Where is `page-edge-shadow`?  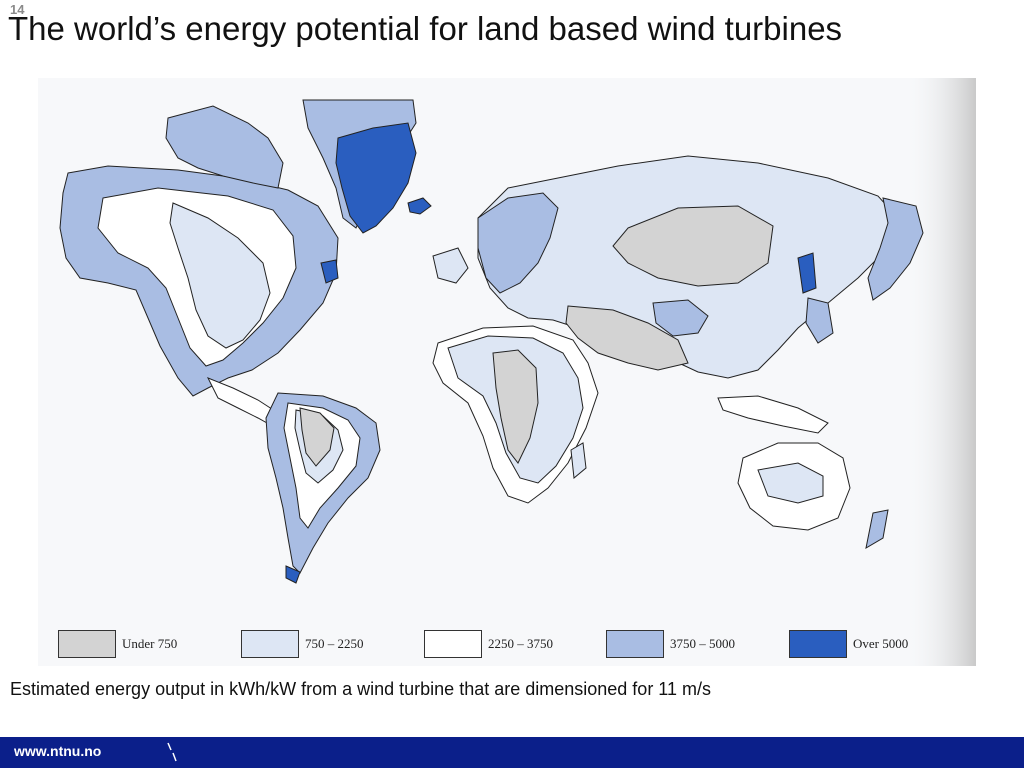 page-edge-shadow is located at coordinates (942, 372).